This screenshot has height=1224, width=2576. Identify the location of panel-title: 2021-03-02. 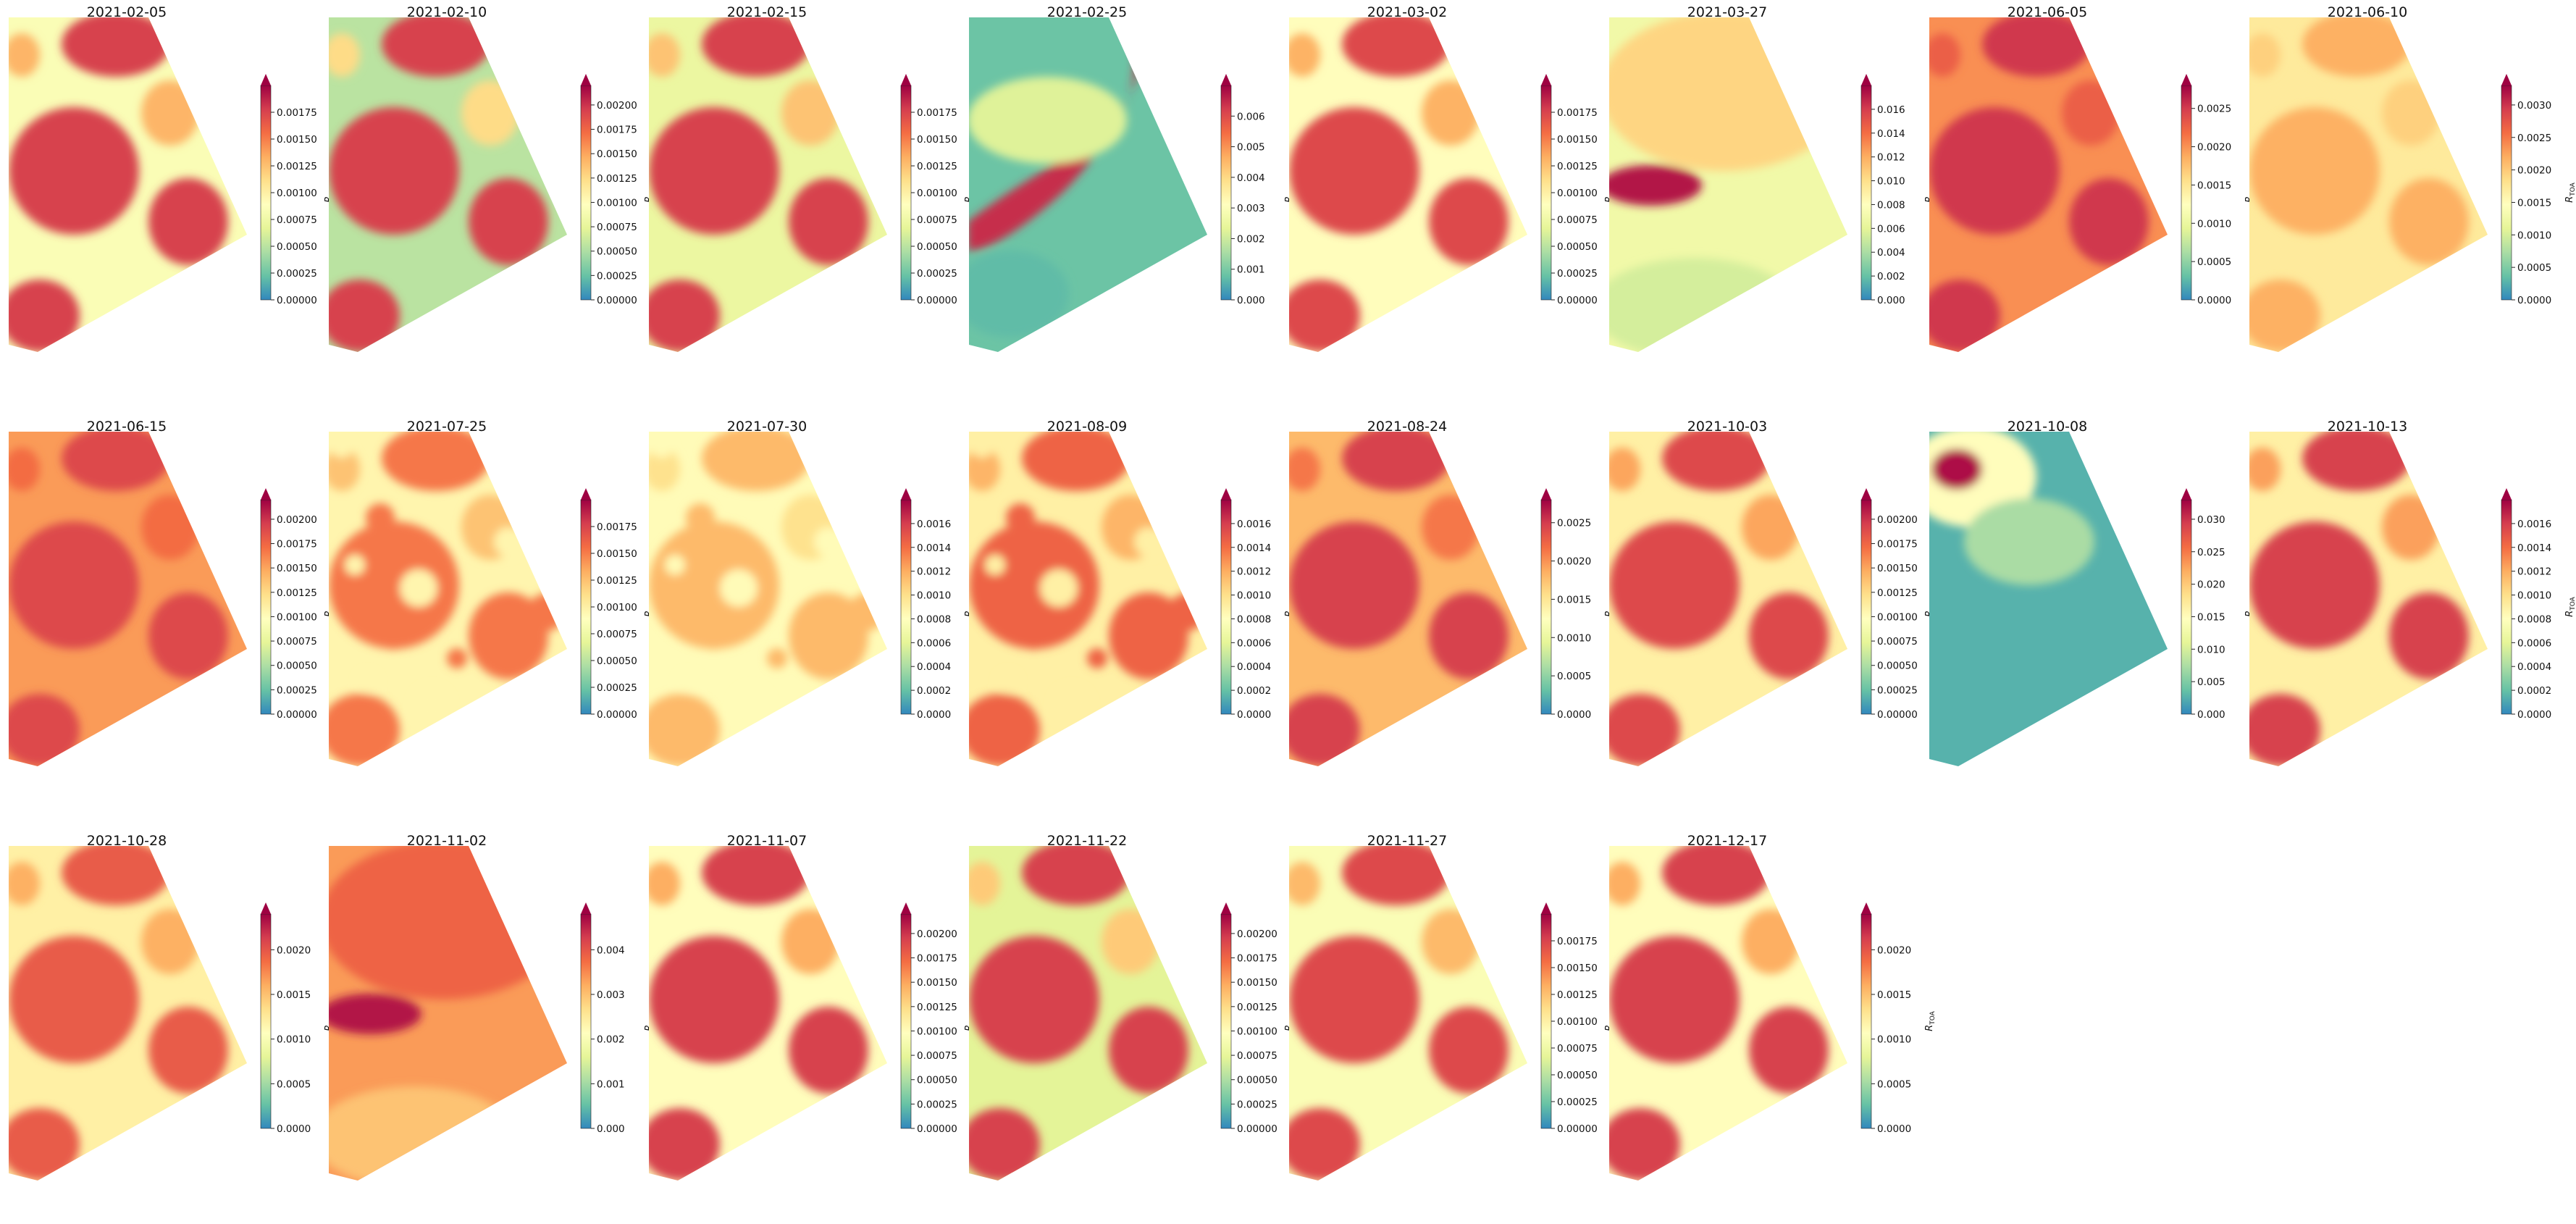
(1407, 12).